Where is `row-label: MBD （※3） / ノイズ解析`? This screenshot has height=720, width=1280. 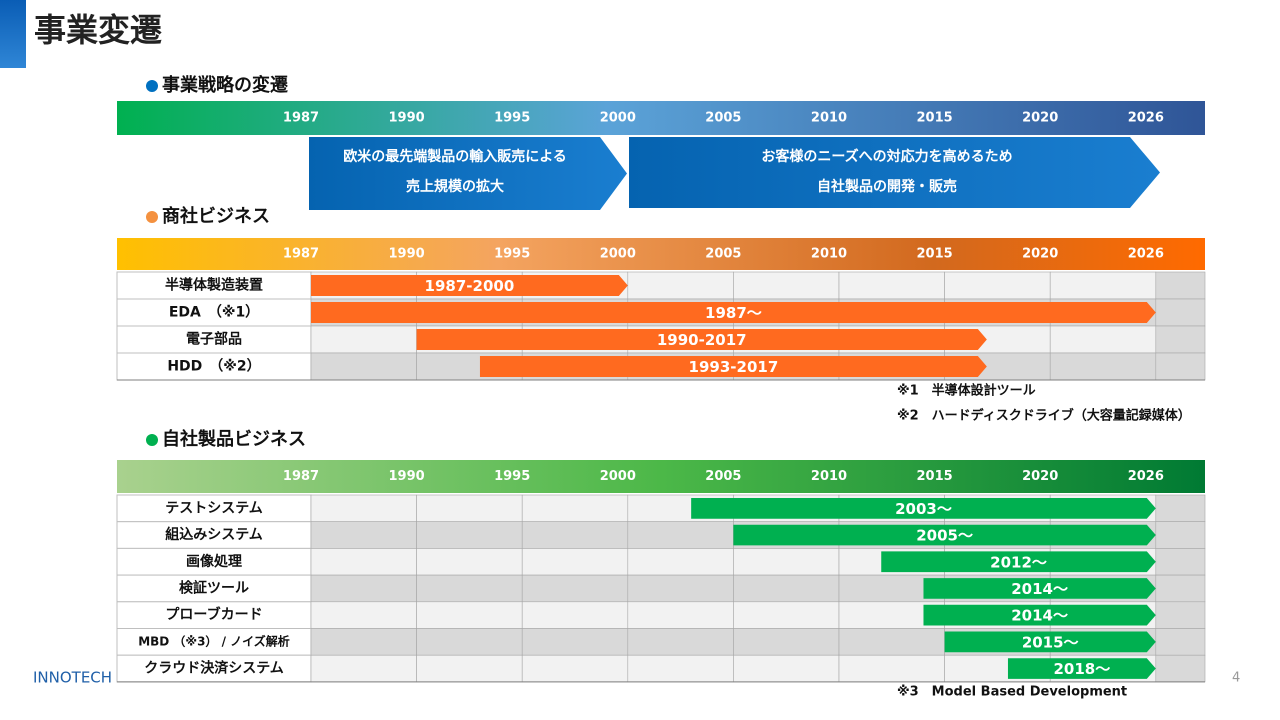 row-label: MBD （※3） / ノイズ解析 is located at coordinates (214, 640).